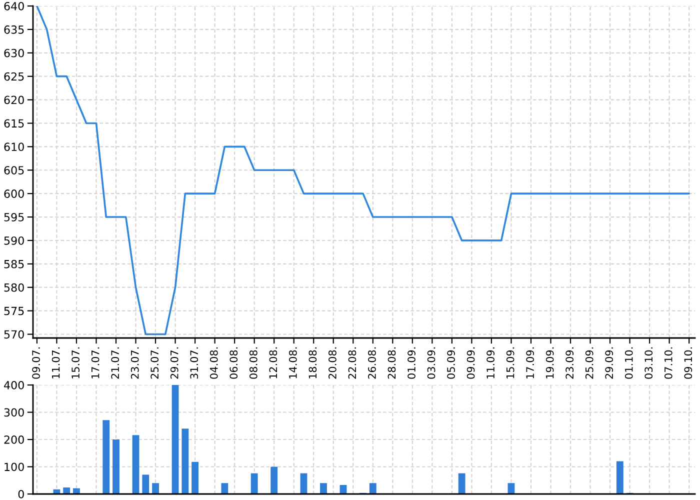  Describe the element at coordinates (609, 363) in the screenshot. I see `x-tick-label: 29.09.` at that location.